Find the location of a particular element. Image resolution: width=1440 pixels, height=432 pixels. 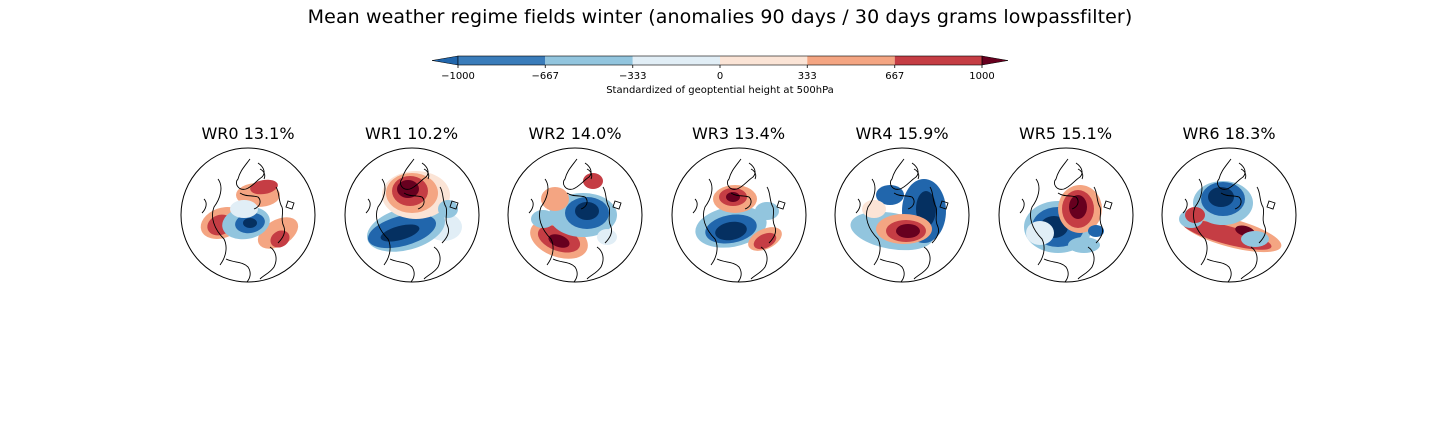

colorbar-extend-high is located at coordinates (995, 60).